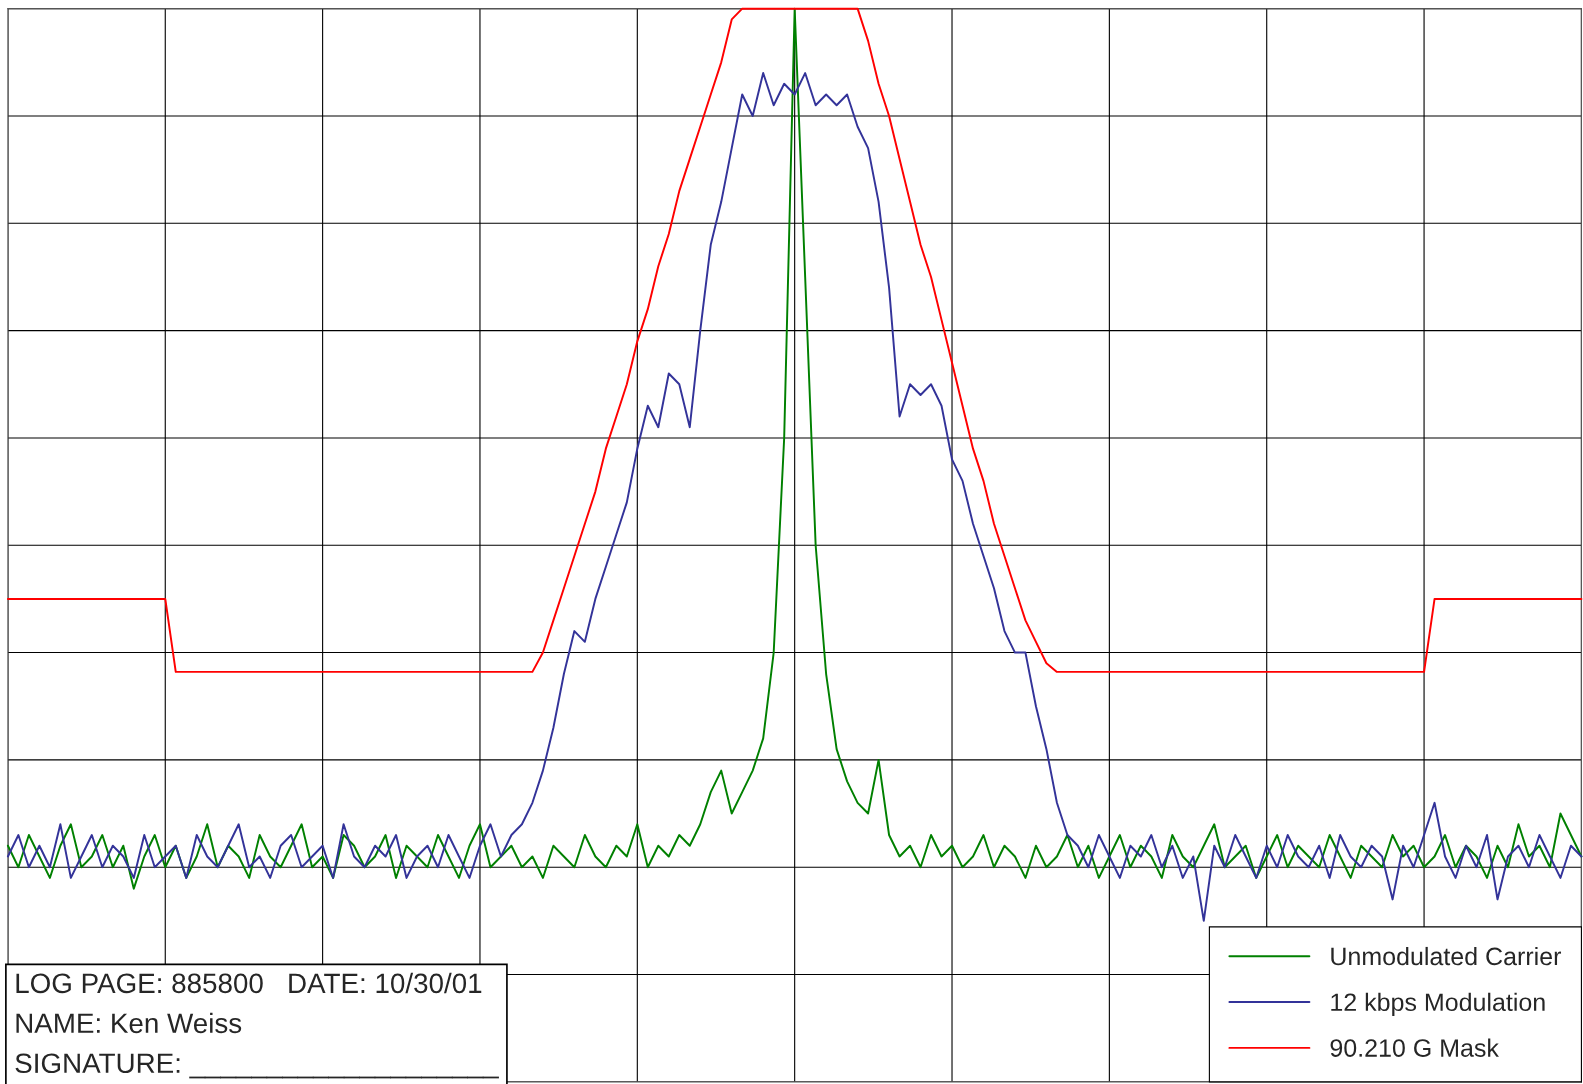  I want to click on annotation: LOG PAGE: 885800 DATE: 10/30/01, so click(249, 983).